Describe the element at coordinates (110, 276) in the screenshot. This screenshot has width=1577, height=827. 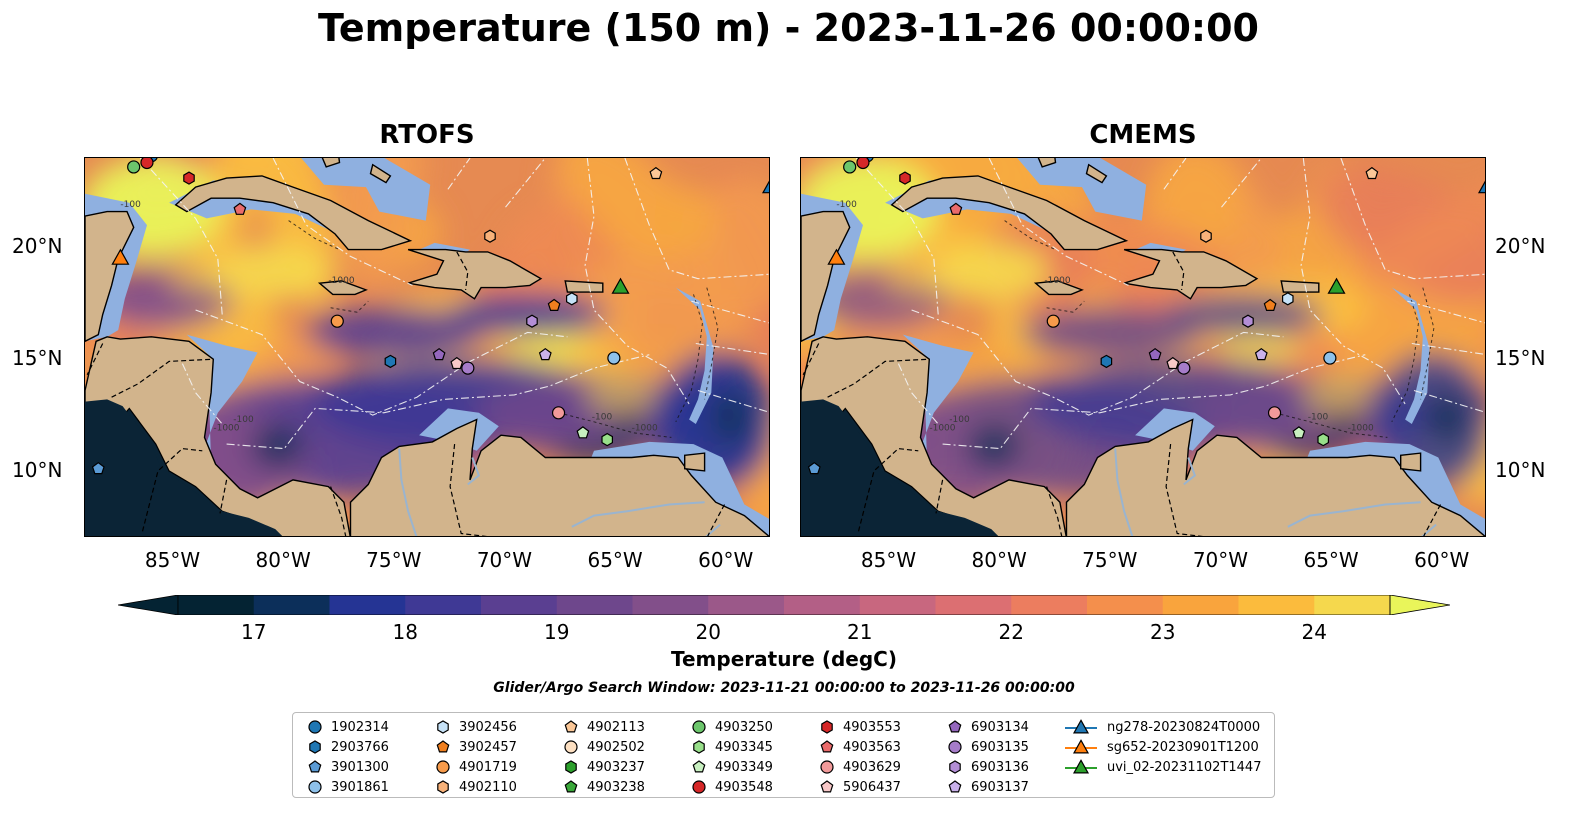
I see `land-yucatan` at that location.